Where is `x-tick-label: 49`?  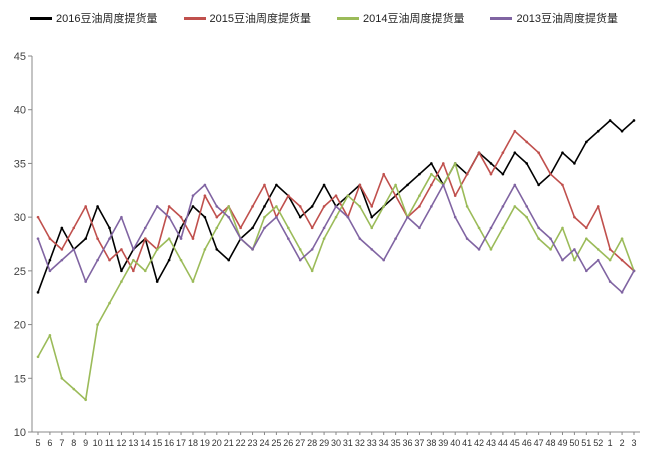
x-tick-label: 49 is located at coordinates (562, 443).